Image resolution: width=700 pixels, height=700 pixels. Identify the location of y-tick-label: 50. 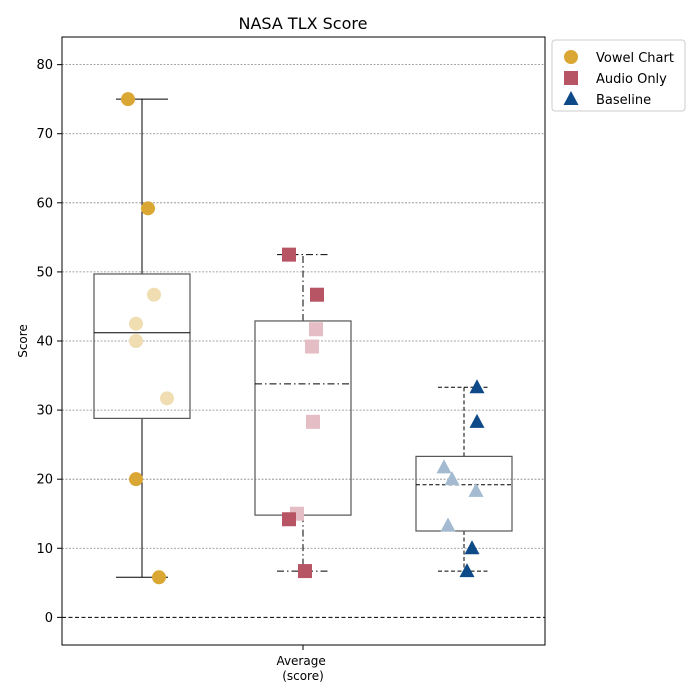
(44, 272).